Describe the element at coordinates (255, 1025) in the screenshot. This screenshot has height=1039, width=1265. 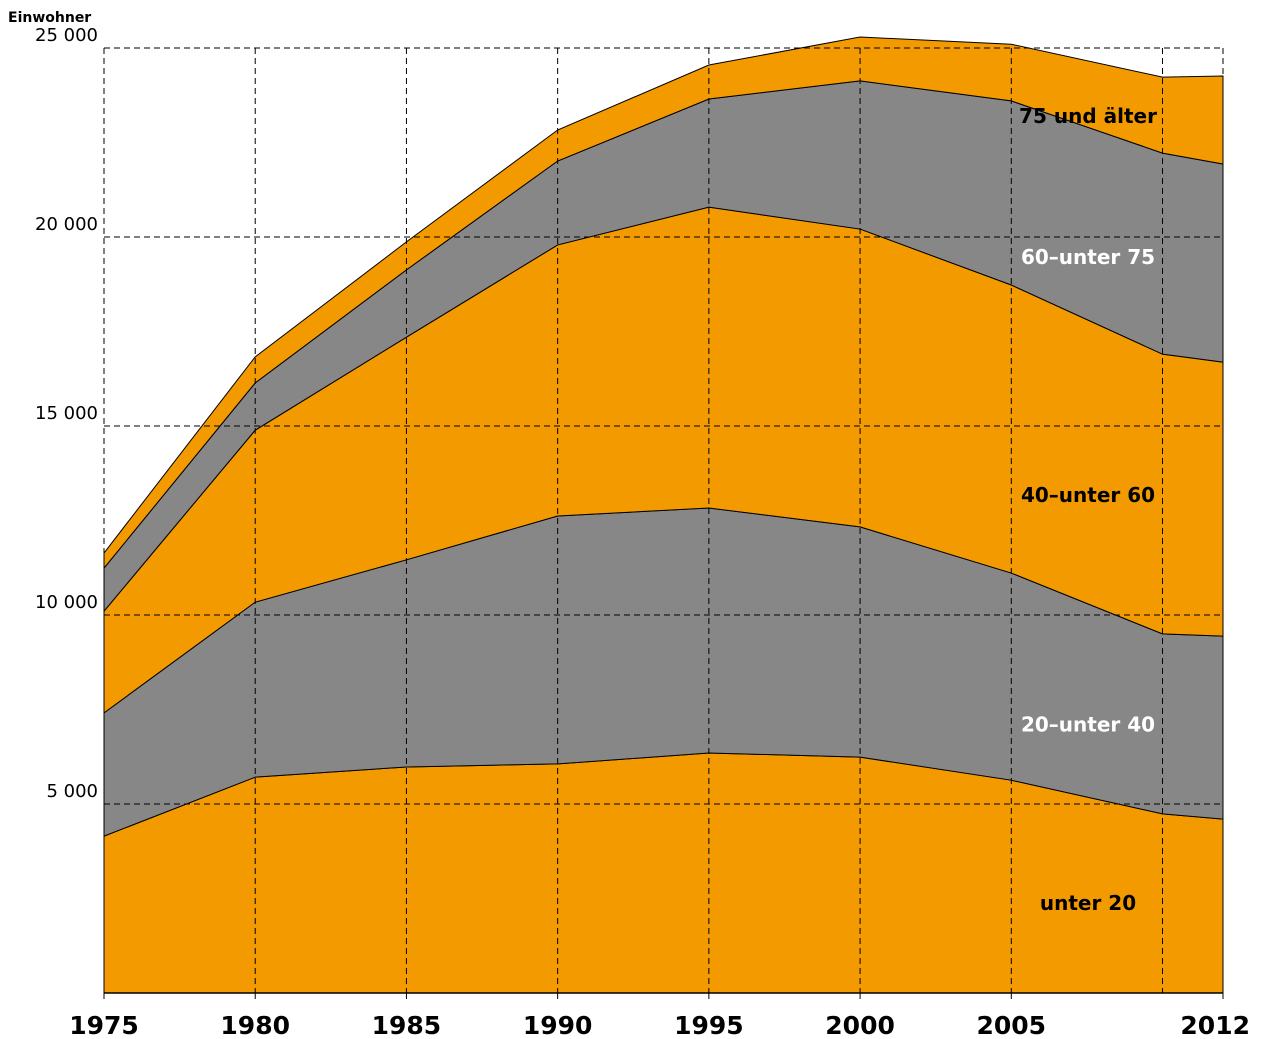
I see `x-tick-label: 1980` at that location.